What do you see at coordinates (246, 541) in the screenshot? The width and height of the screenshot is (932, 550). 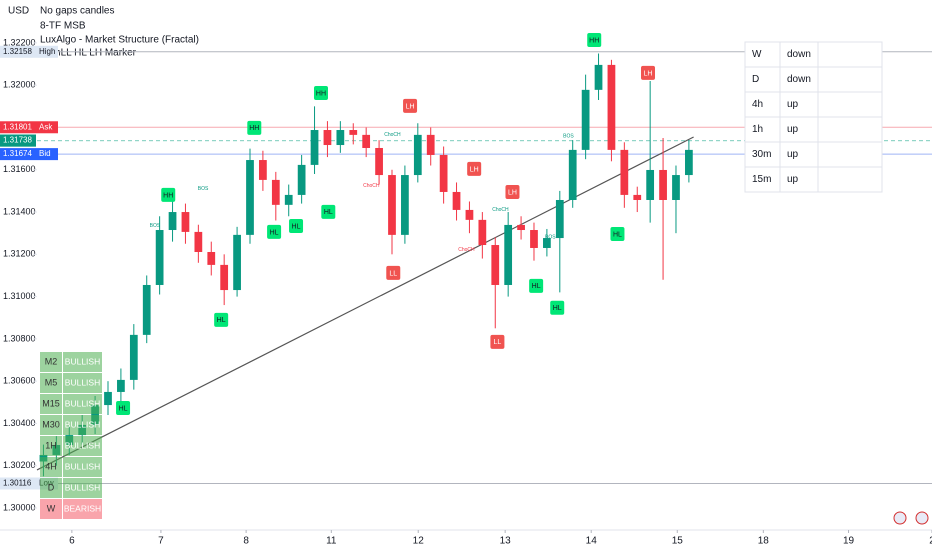 I see `x-tick-label: 8` at bounding box center [246, 541].